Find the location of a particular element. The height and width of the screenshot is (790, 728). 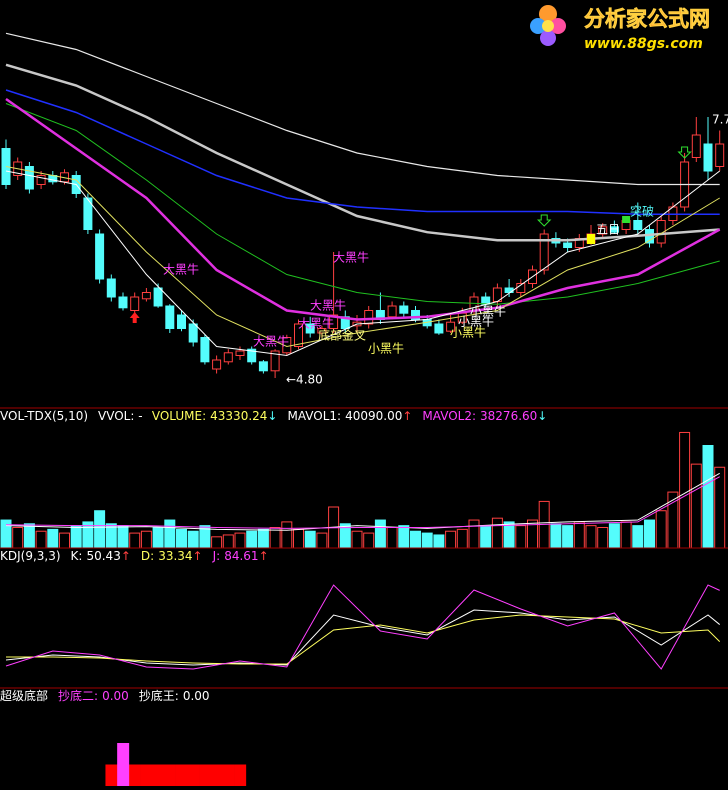

panel-header: KDJ(9,3,3) K: 50.43↑ D: 33.34↑ J: 84.61↑ is located at coordinates (134, 556).